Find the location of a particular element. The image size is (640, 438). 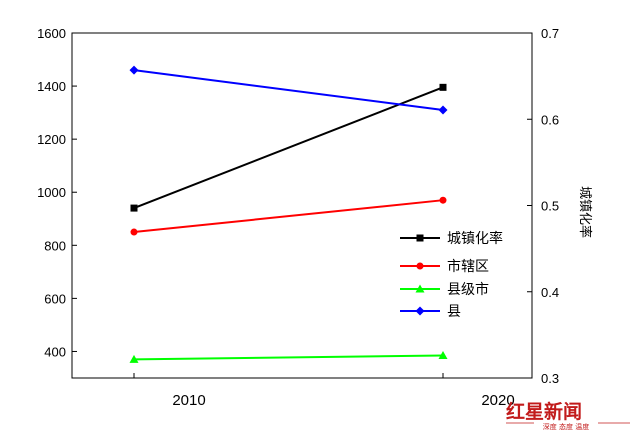

series-square is located at coordinates (288, 147).